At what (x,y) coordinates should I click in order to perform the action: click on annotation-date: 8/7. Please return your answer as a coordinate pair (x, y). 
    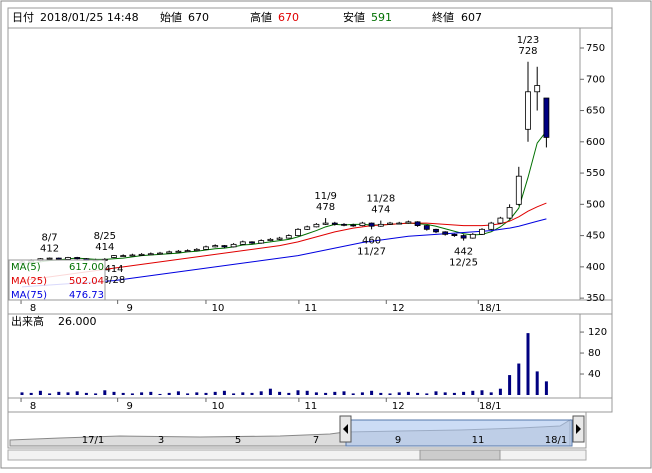
    Looking at the image, I should click on (50, 237).